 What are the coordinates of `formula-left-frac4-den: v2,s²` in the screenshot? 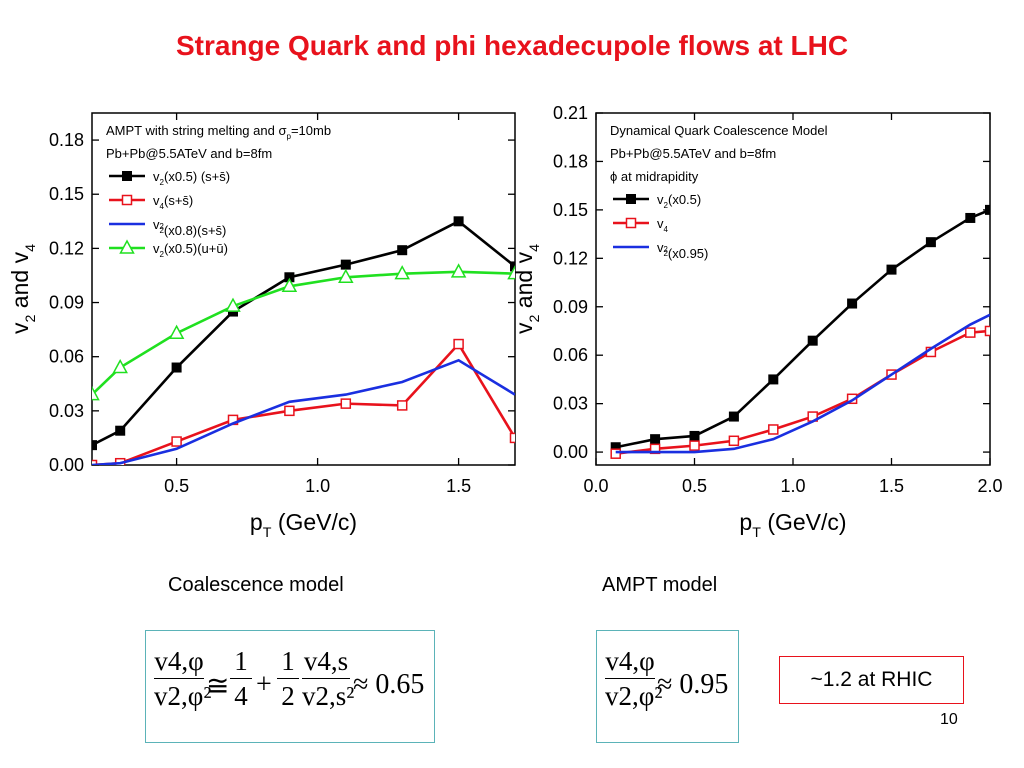 It's located at (328, 696).